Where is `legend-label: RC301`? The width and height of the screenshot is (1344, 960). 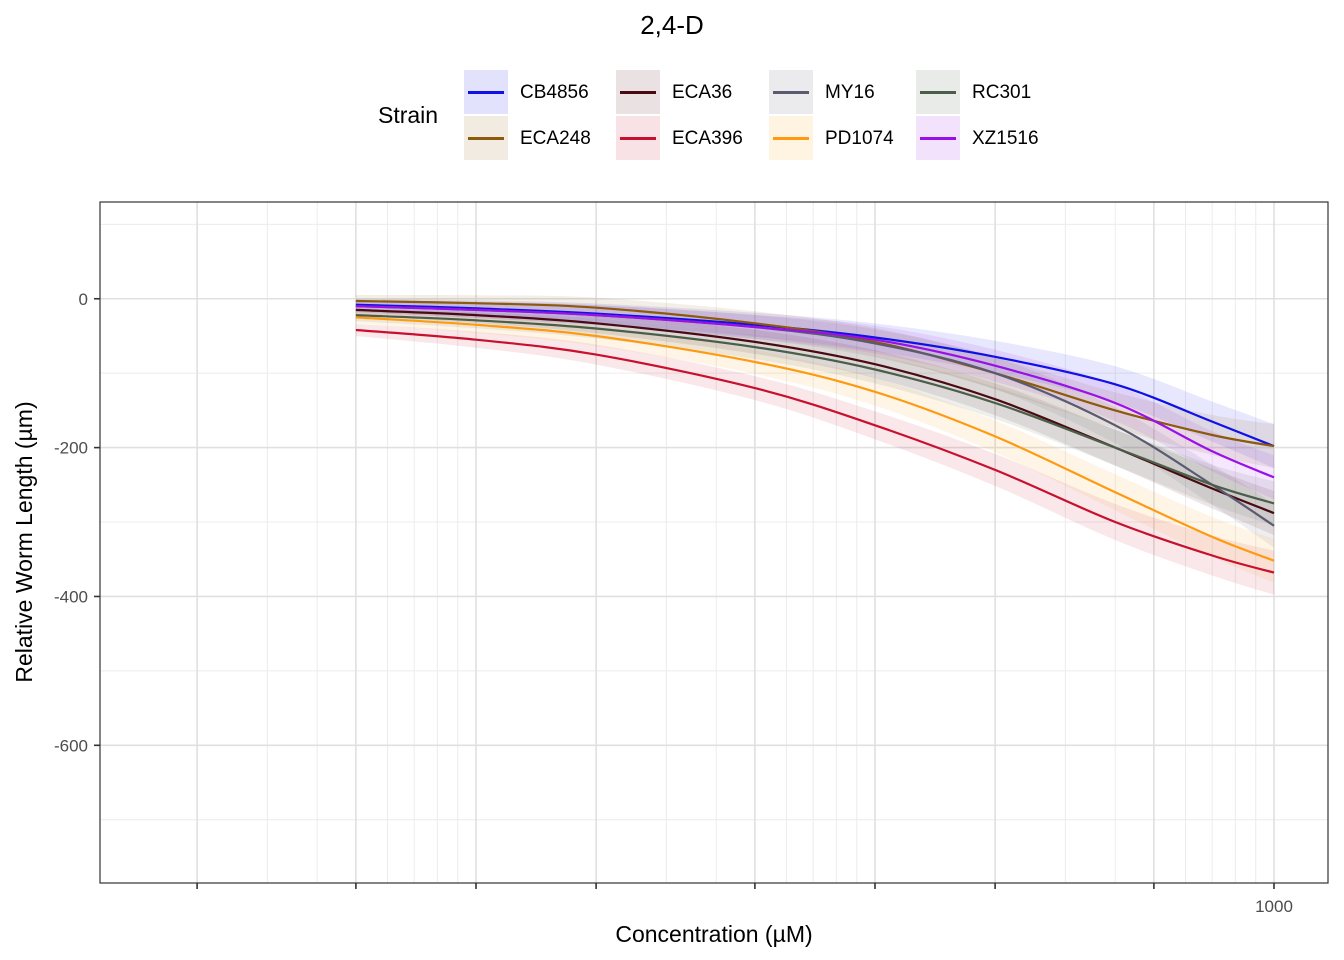
legend-label: RC301 is located at coordinates (1002, 92).